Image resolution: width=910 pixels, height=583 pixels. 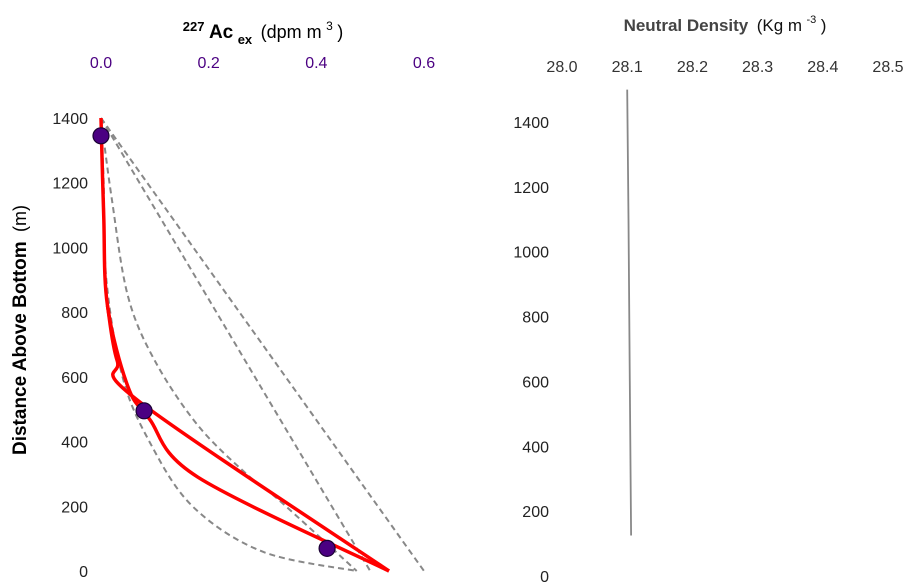 What do you see at coordinates (627, 67) in the screenshot?
I see `right-x-tick-label: 28.1` at bounding box center [627, 67].